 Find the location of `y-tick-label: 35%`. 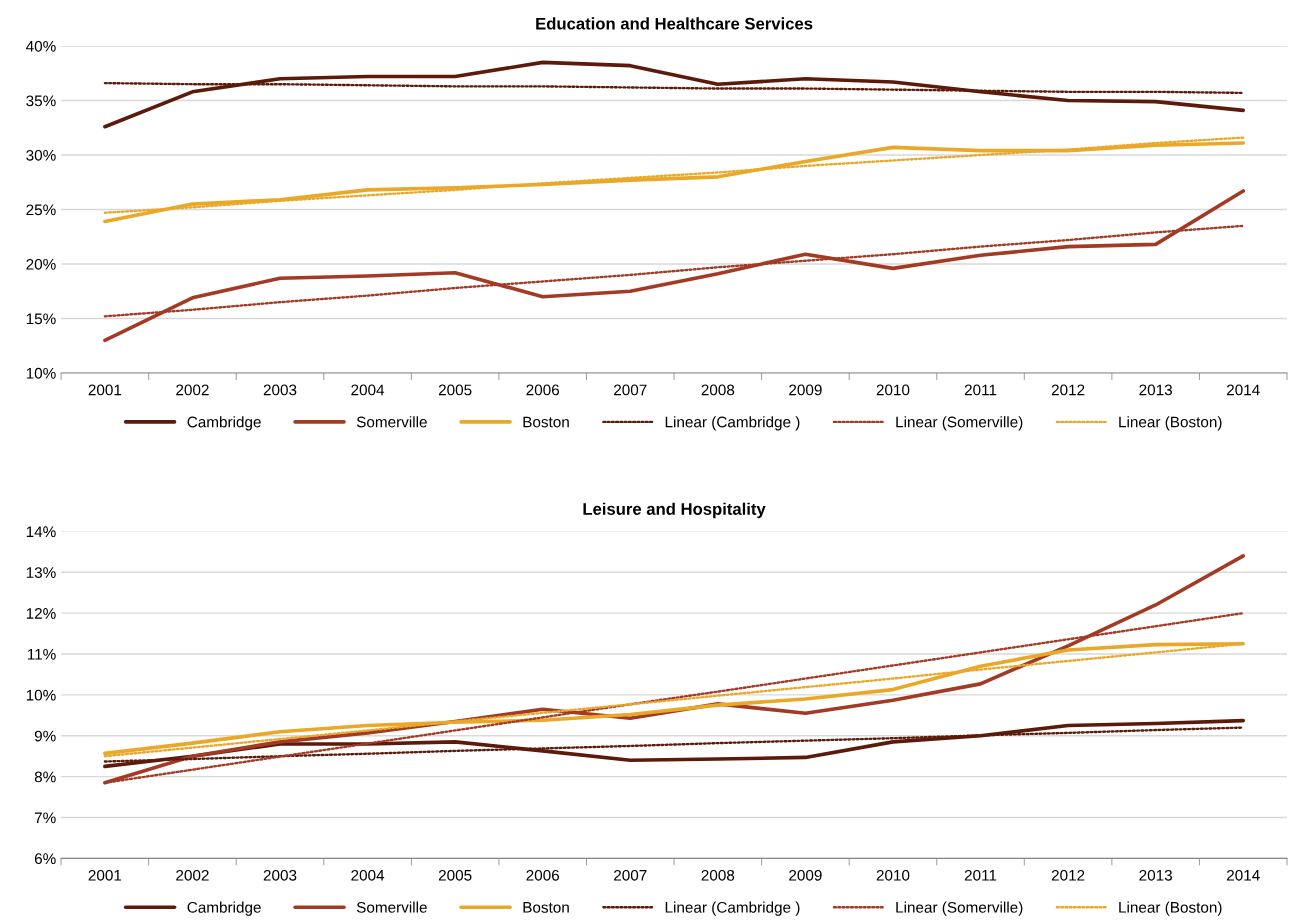

y-tick-label: 35% is located at coordinates (41, 101).